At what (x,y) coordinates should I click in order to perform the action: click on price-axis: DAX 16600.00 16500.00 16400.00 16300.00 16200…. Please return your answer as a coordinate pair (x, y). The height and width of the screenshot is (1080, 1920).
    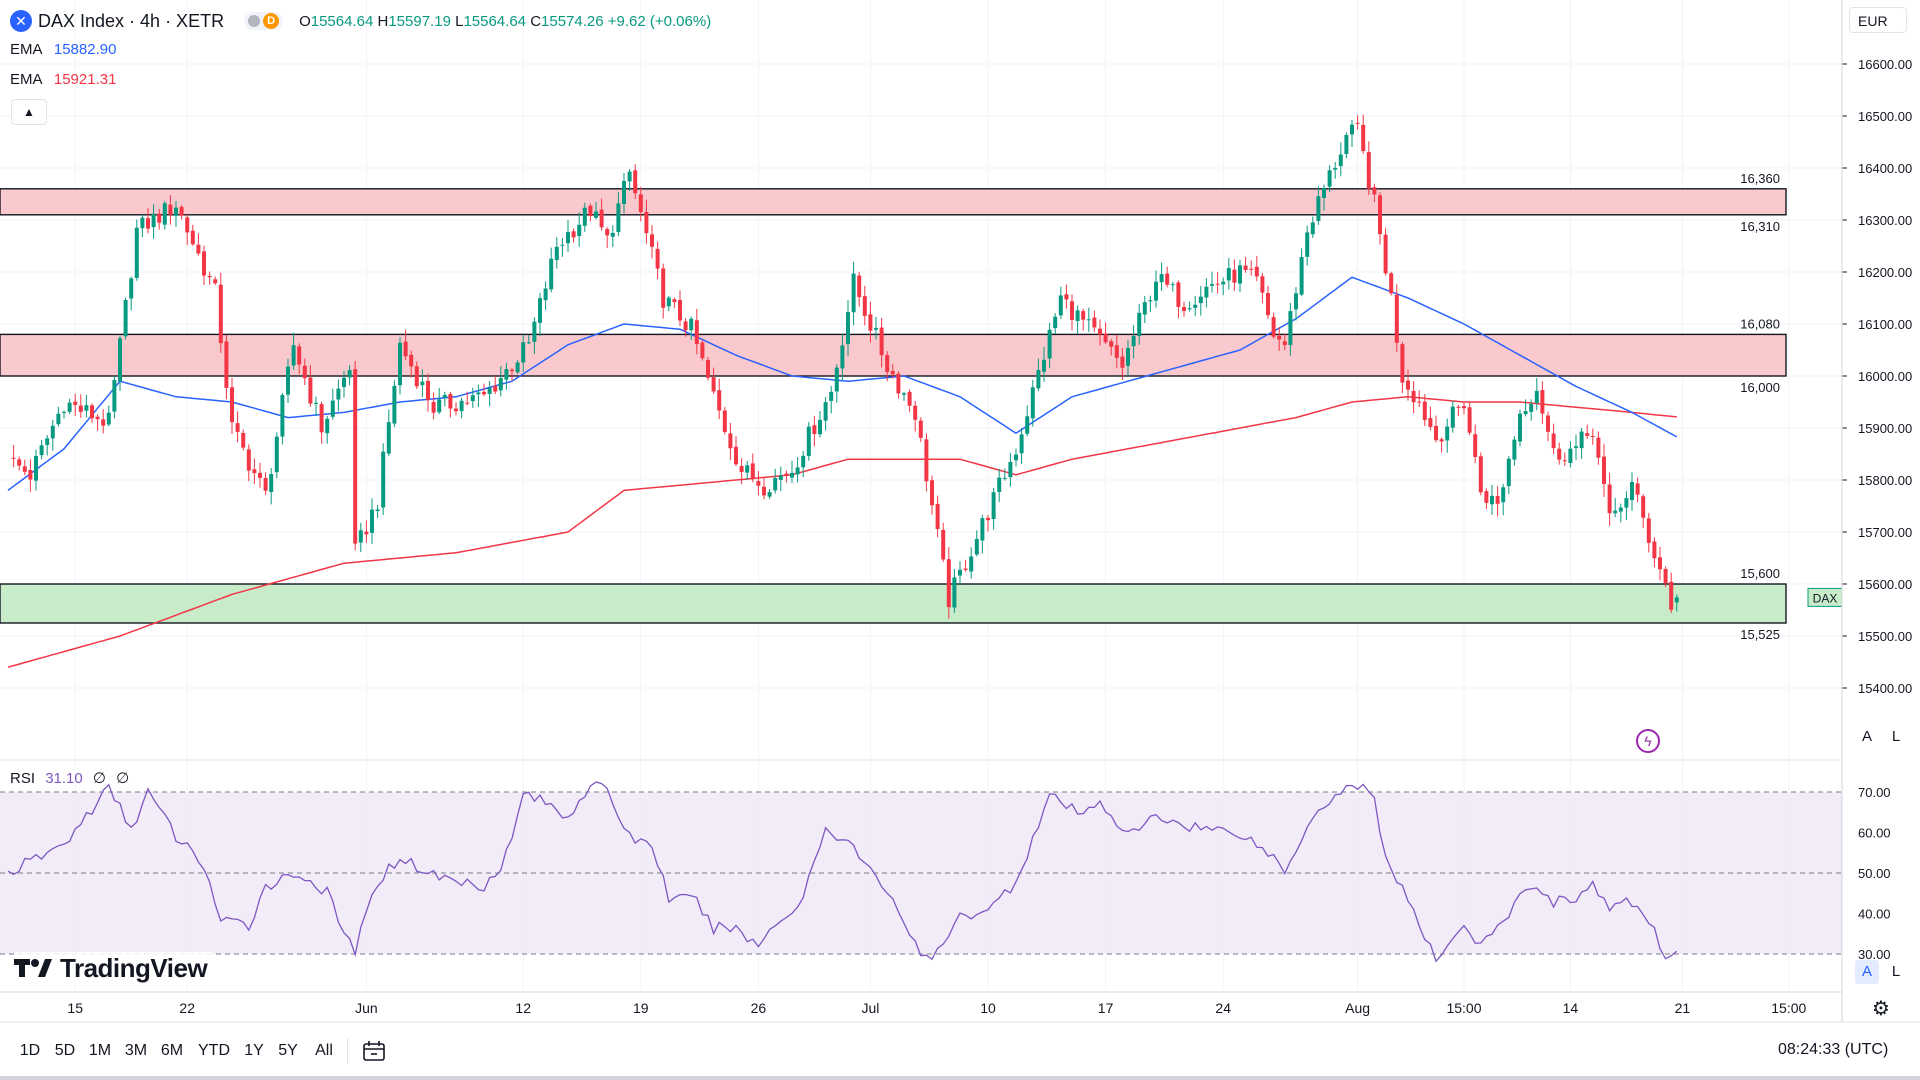
    Looking at the image, I should click on (1859, 376).